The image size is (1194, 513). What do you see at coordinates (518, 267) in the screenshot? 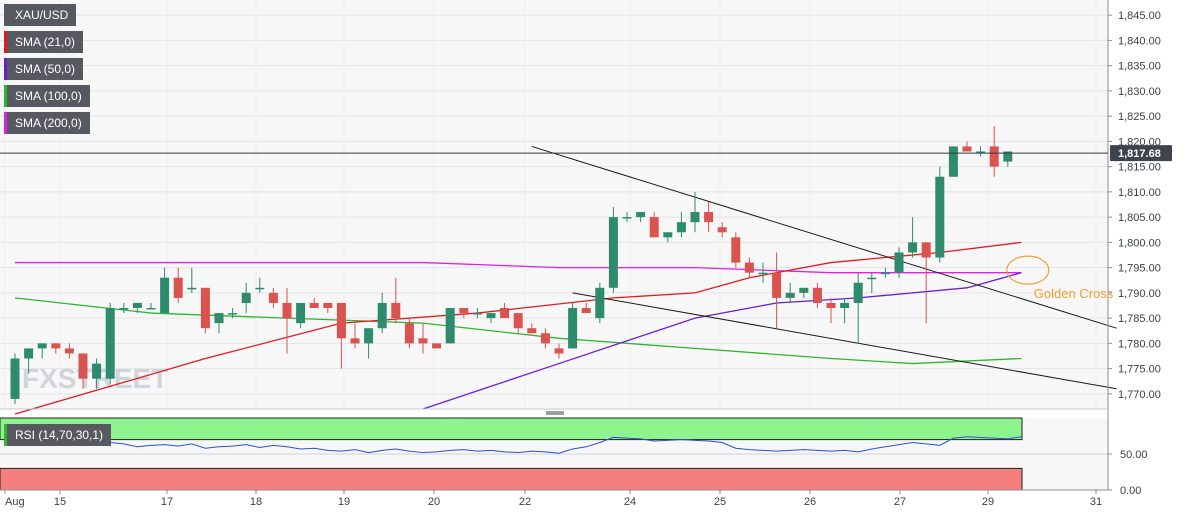
I see `sma200-line` at bounding box center [518, 267].